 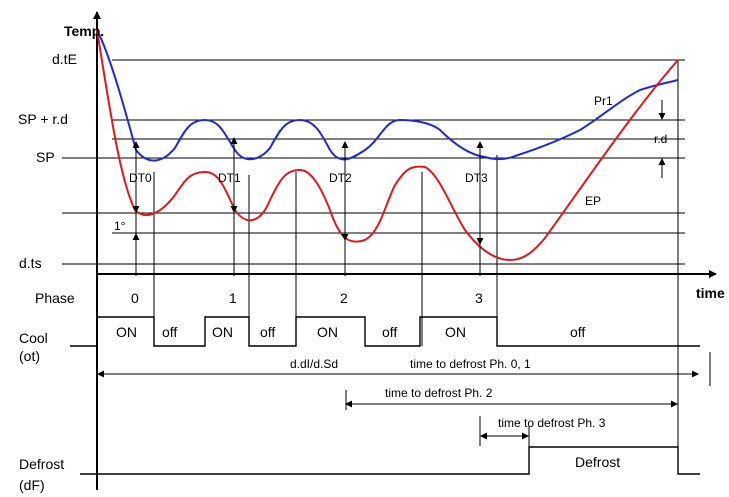 I want to click on y-axis-label: Temp., so click(x=84, y=31).